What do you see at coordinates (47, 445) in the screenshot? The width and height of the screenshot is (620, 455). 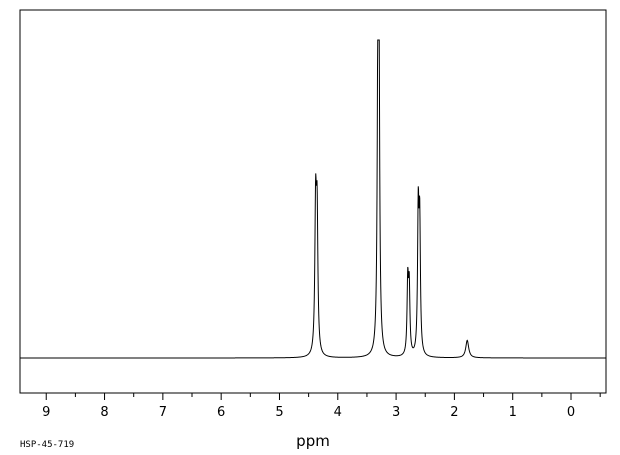 I see `sample-code-label: HSP-45-719` at bounding box center [47, 445].